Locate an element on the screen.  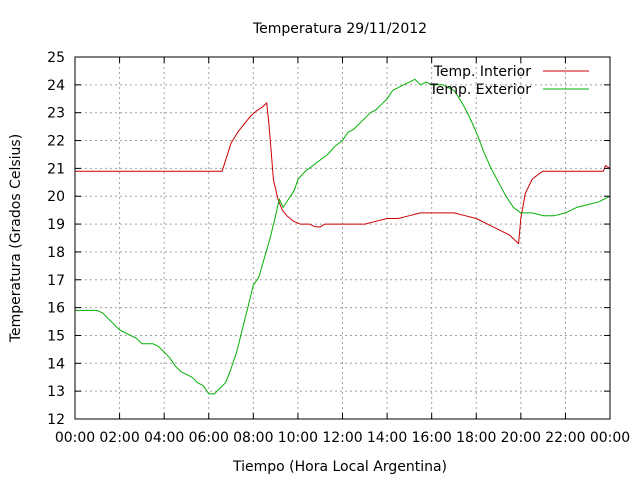
legend-label: Temp. Exterior is located at coordinates (480, 90).